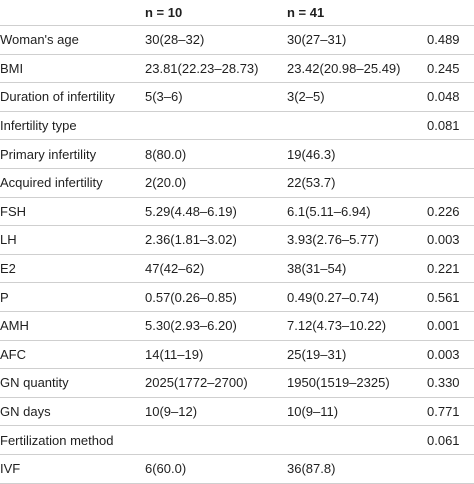  Describe the element at coordinates (13, 354) in the screenshot. I see `row-label: AFC` at that location.